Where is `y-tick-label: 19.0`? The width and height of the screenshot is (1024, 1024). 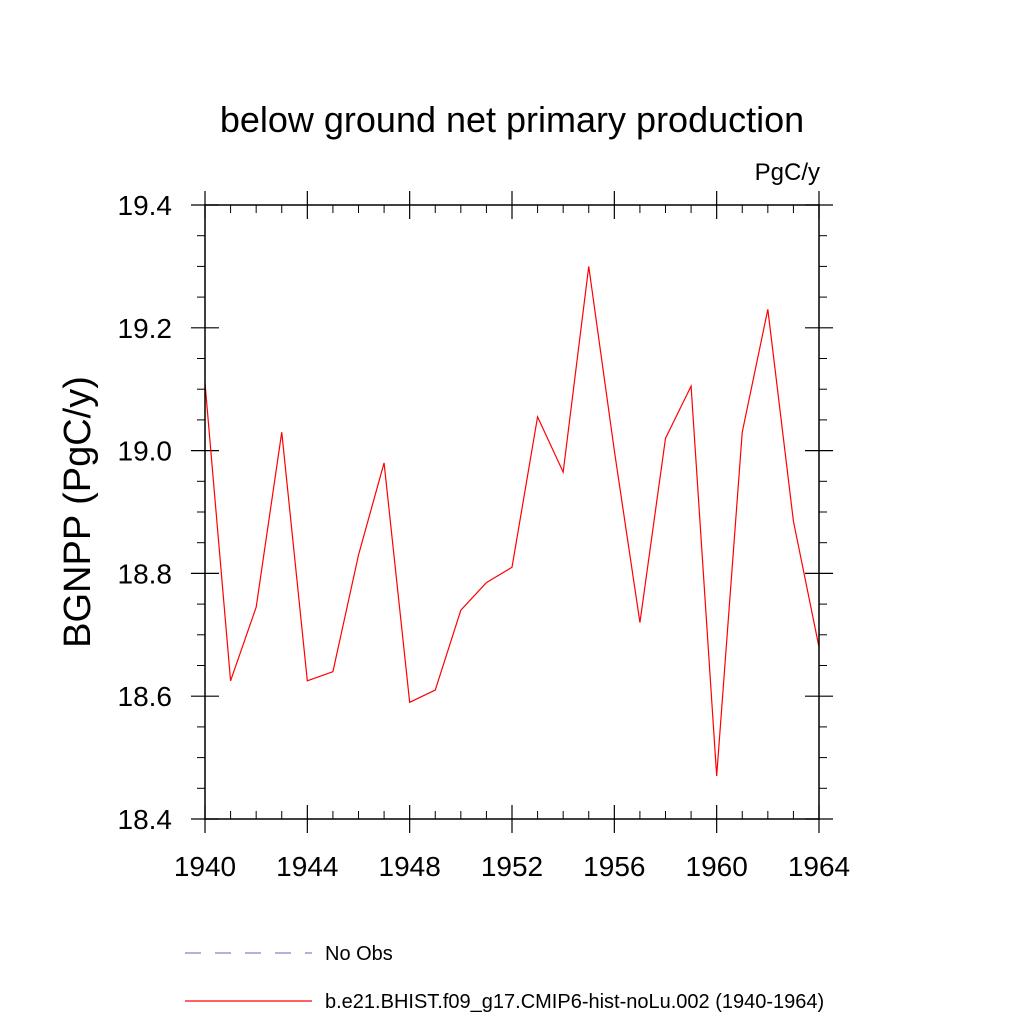 y-tick-label: 19.0 is located at coordinates (145, 451).